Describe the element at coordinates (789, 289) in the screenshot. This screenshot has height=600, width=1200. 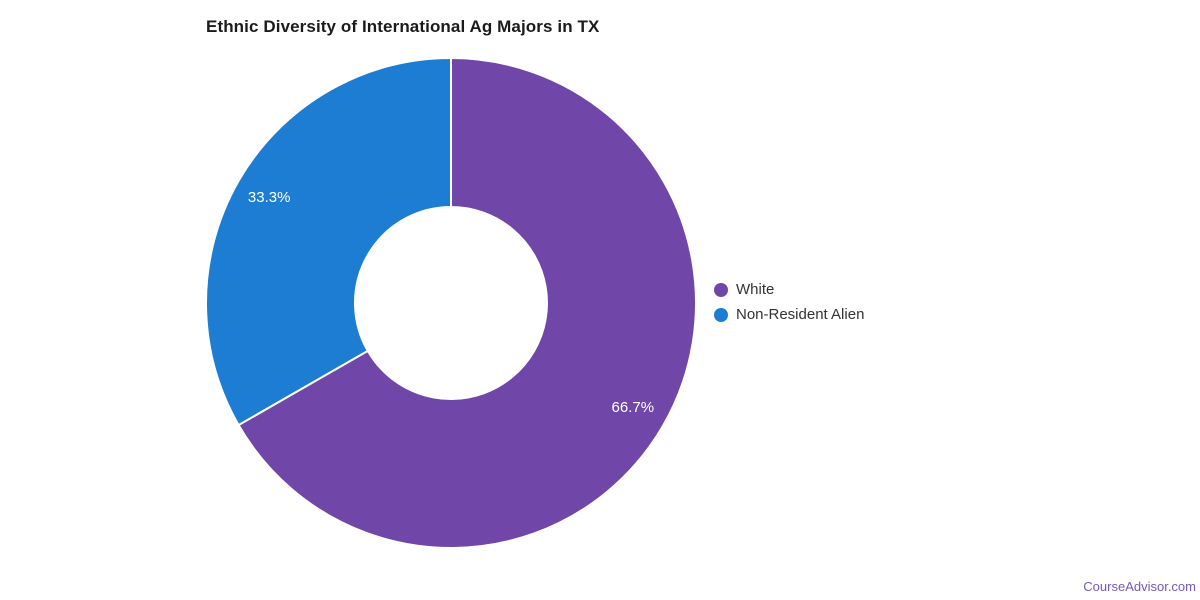
I see `legend-item-white: White` at that location.